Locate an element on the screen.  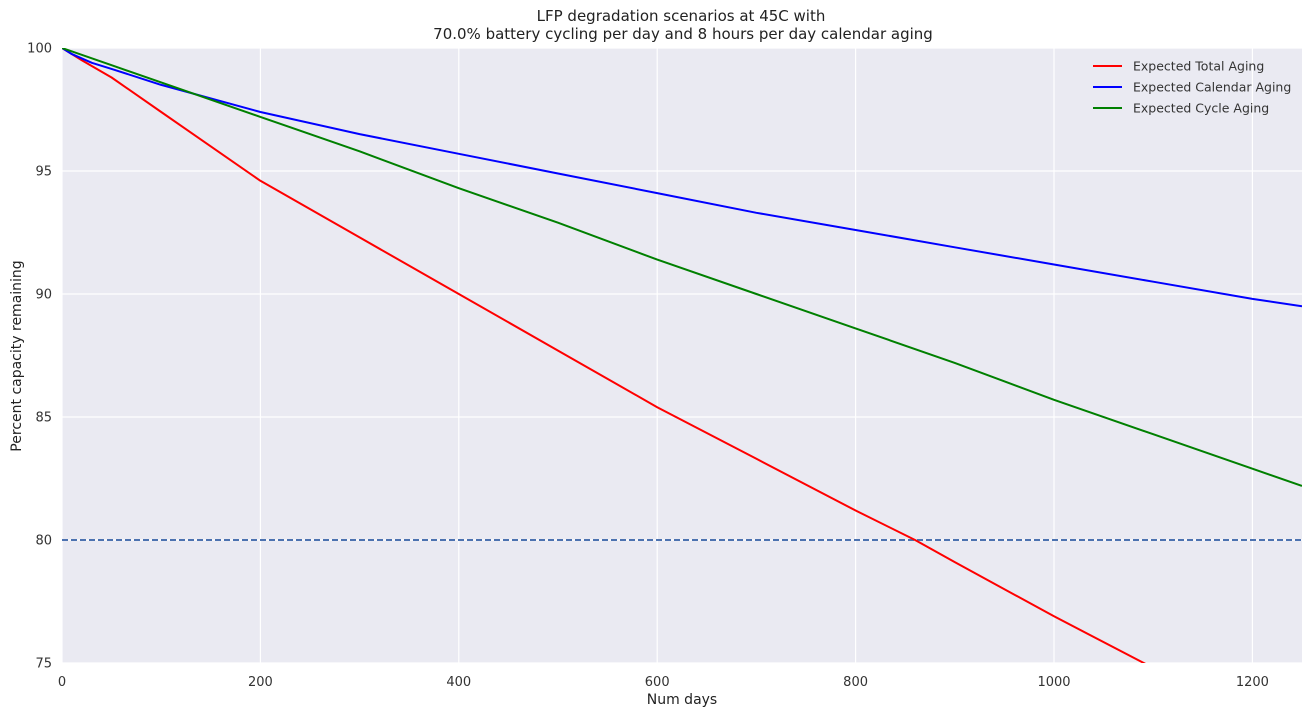
legend-label: Expected Total Aging is located at coordinates (1198, 66).